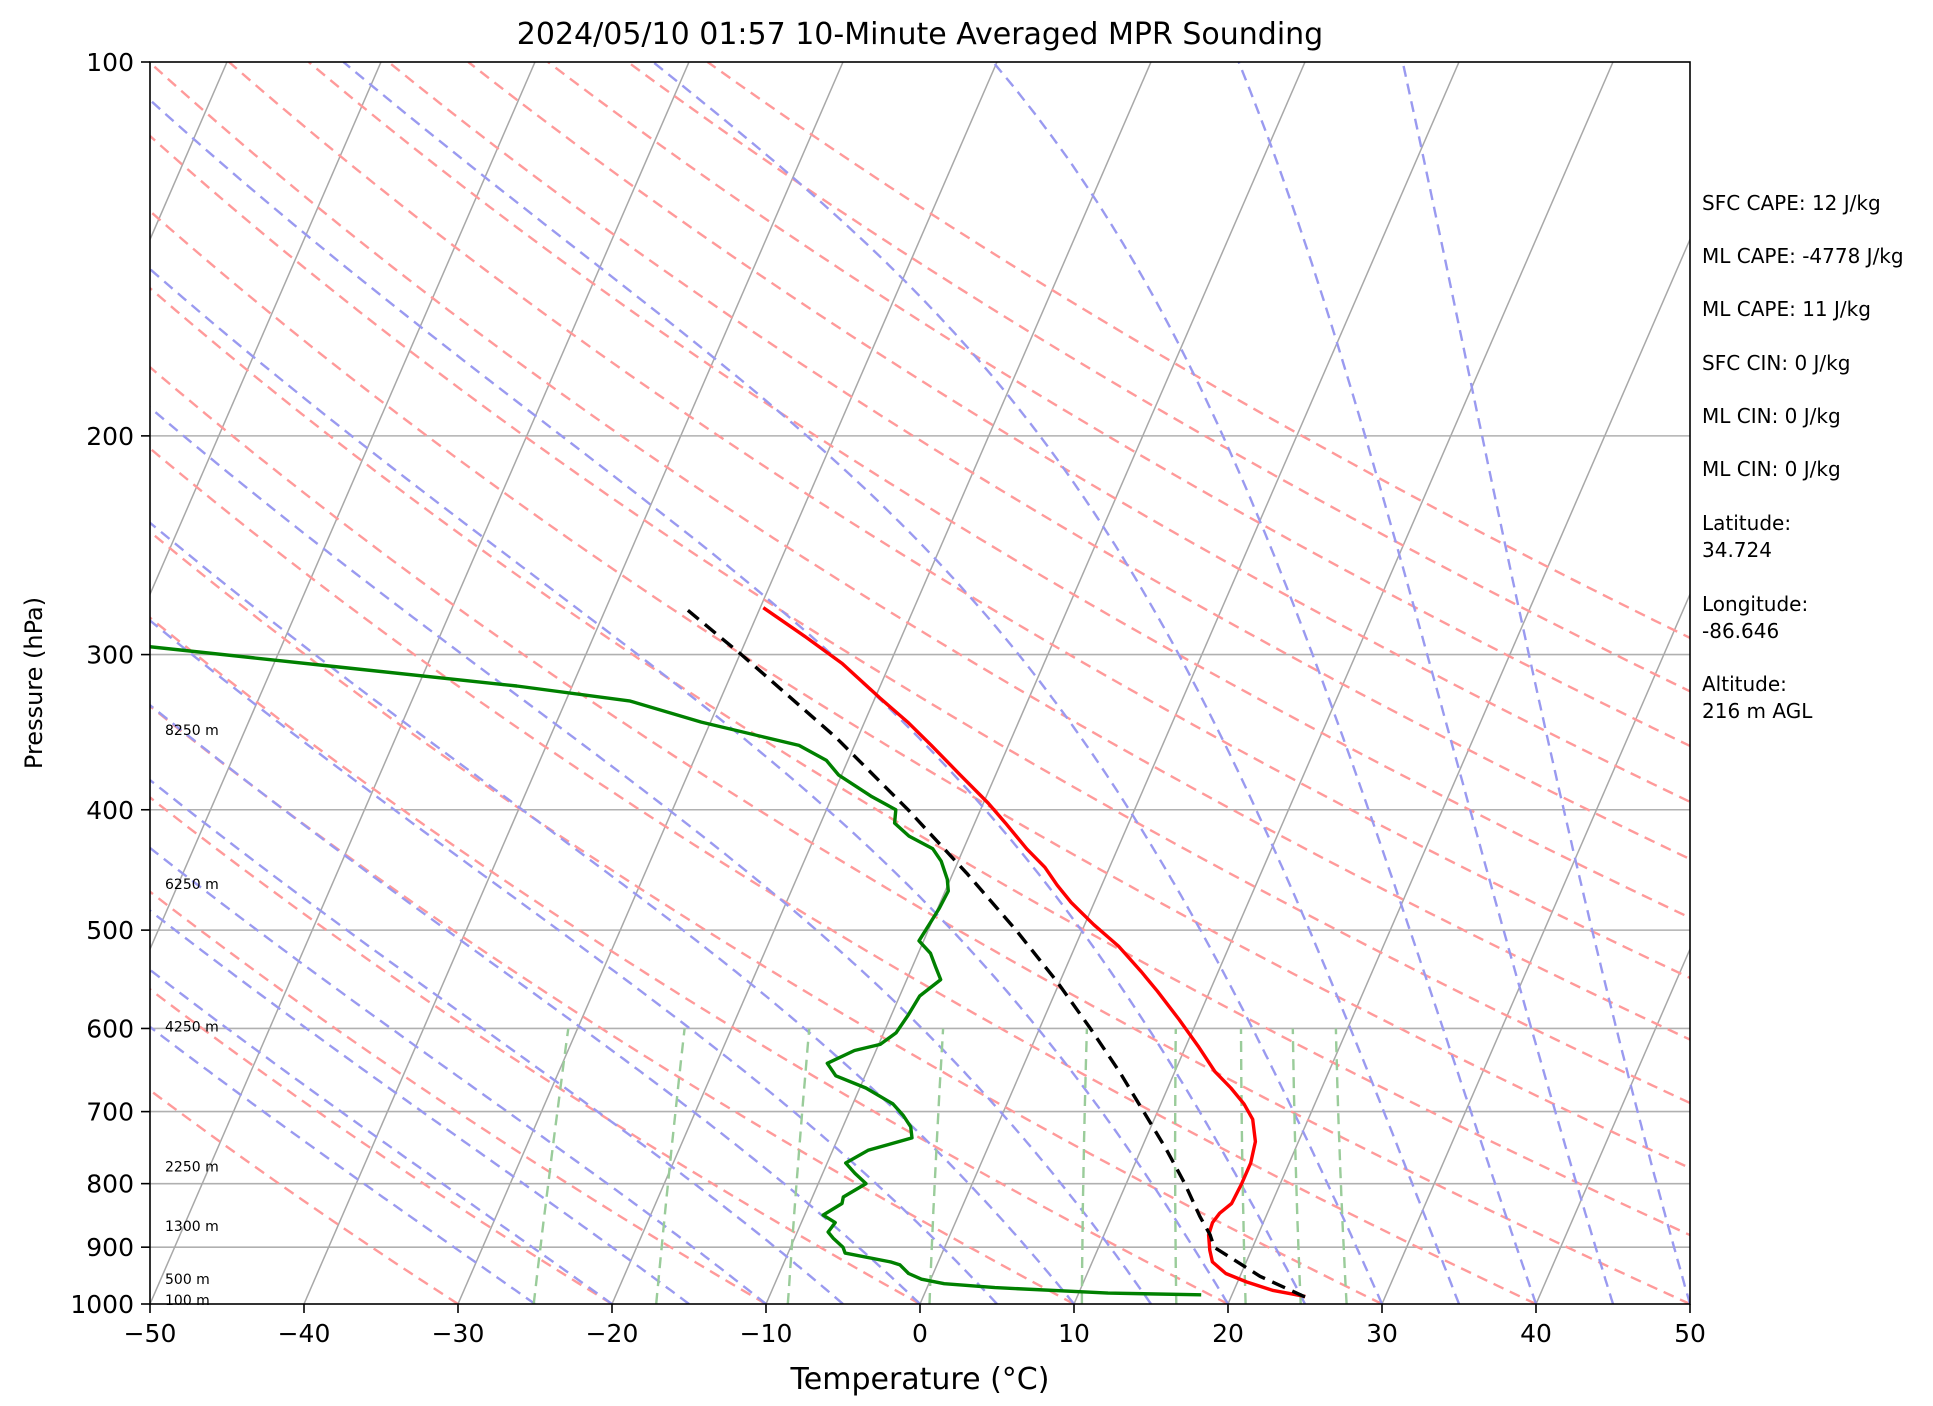 The height and width of the screenshot is (1406, 1933). I want to click on x-tick-label: 10, so click(1074, 1333).